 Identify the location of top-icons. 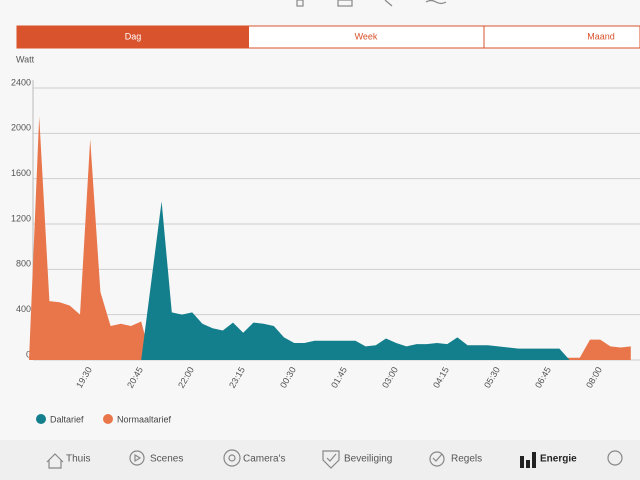
(371, 3).